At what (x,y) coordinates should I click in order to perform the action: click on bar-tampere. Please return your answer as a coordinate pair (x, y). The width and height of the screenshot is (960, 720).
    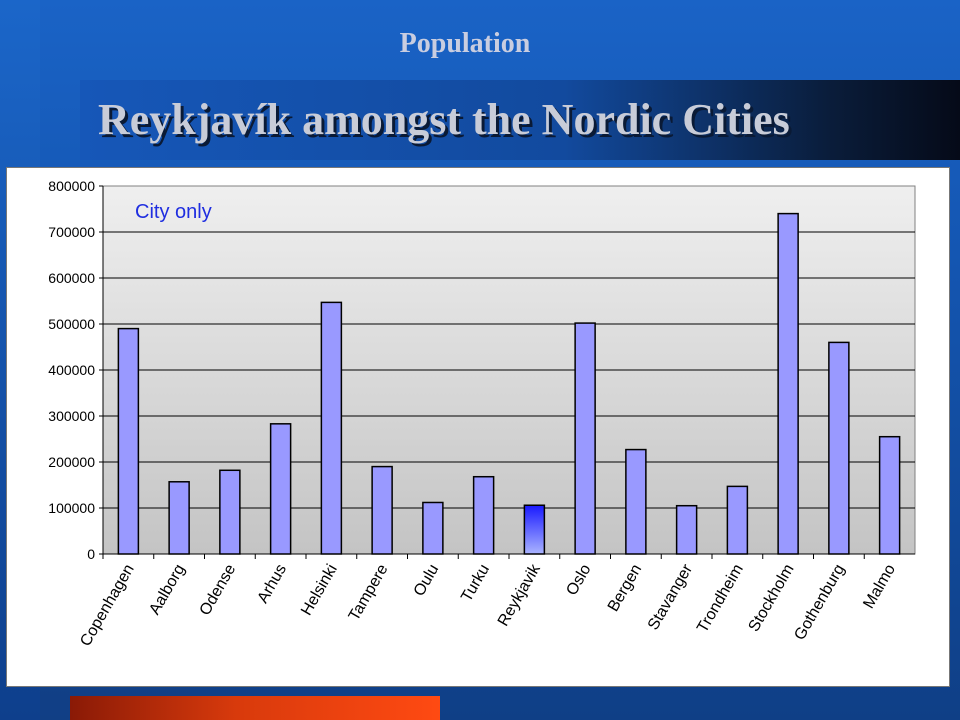
    Looking at the image, I should click on (382, 510).